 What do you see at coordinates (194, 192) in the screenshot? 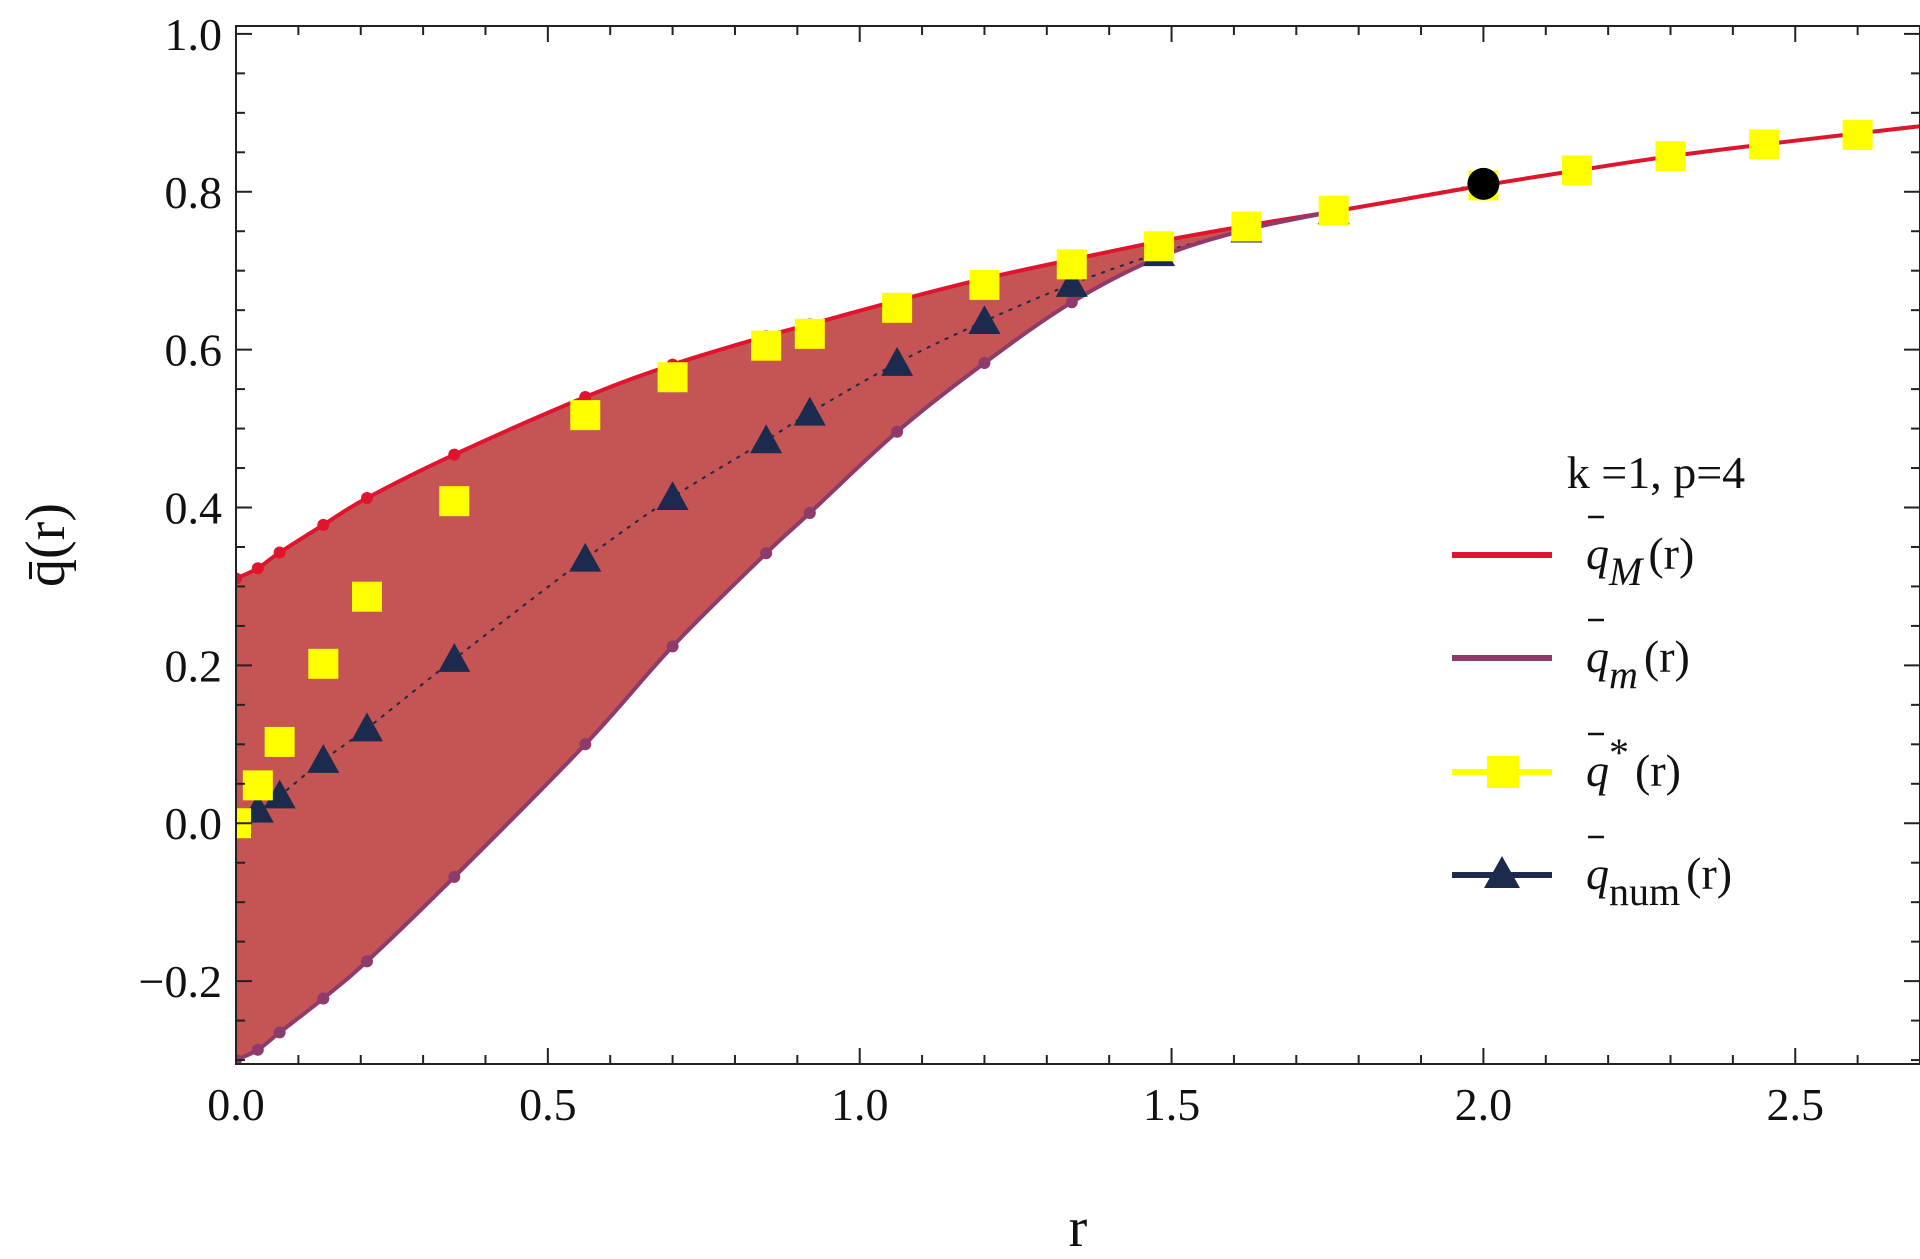
I see `y-tick-label: 0.8` at bounding box center [194, 192].